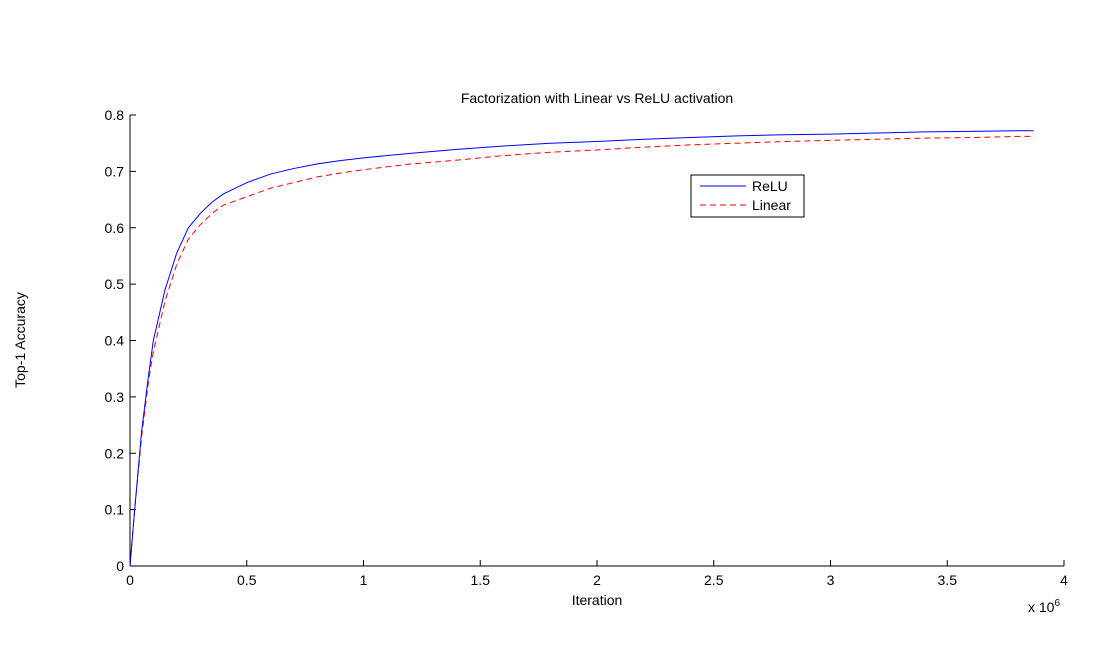 The image size is (1110, 653). I want to click on x-axis-multiplier-exponent: 6, so click(1057, 603).